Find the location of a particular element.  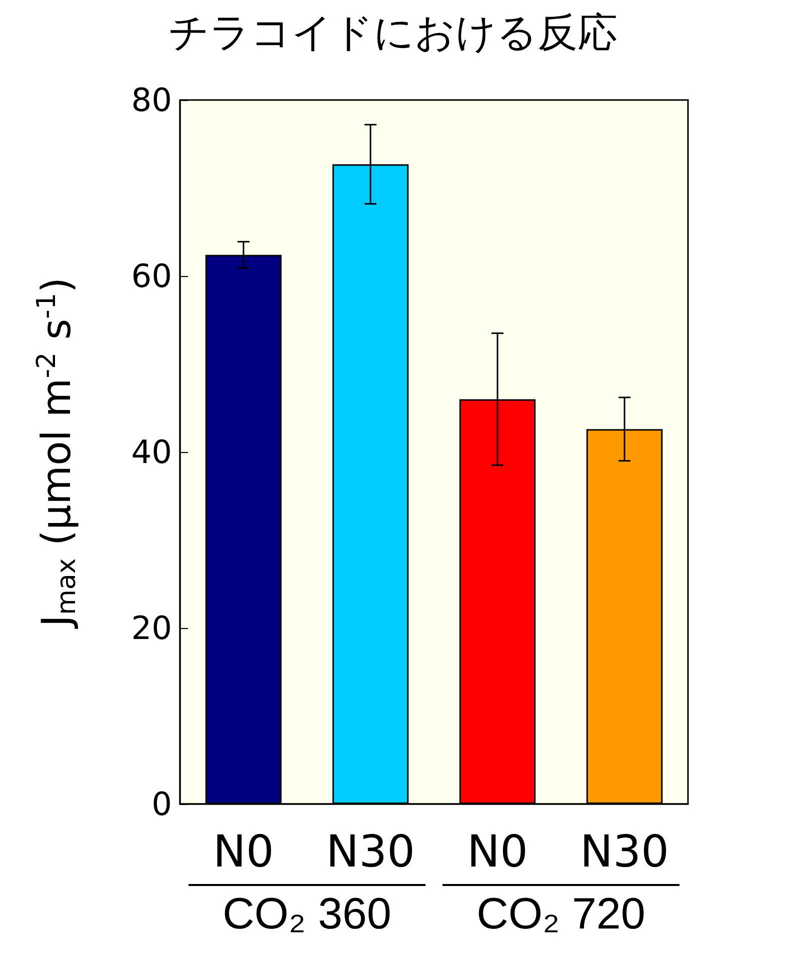

y-tick-label: 60 is located at coordinates (151, 276).